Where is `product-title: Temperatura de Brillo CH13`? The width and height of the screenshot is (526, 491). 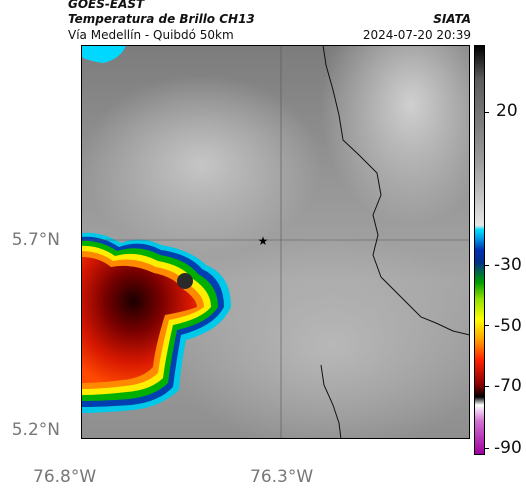 product-title: Temperatura de Brillo CH13 is located at coordinates (161, 19).